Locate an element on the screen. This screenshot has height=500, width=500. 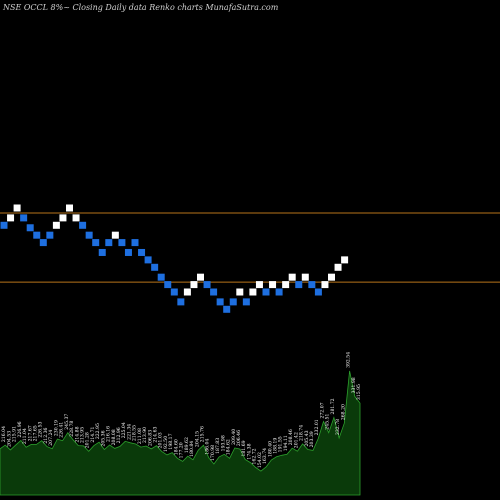
volume-label: 180.84 is located at coordinates (192, 449).